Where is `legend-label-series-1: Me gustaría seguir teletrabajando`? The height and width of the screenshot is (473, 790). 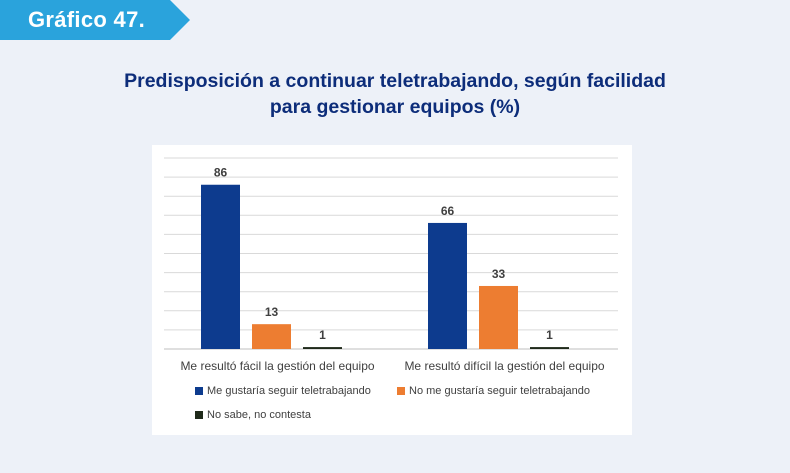
legend-label-series-1: Me gustaría seguir teletrabajando is located at coordinates (289, 391).